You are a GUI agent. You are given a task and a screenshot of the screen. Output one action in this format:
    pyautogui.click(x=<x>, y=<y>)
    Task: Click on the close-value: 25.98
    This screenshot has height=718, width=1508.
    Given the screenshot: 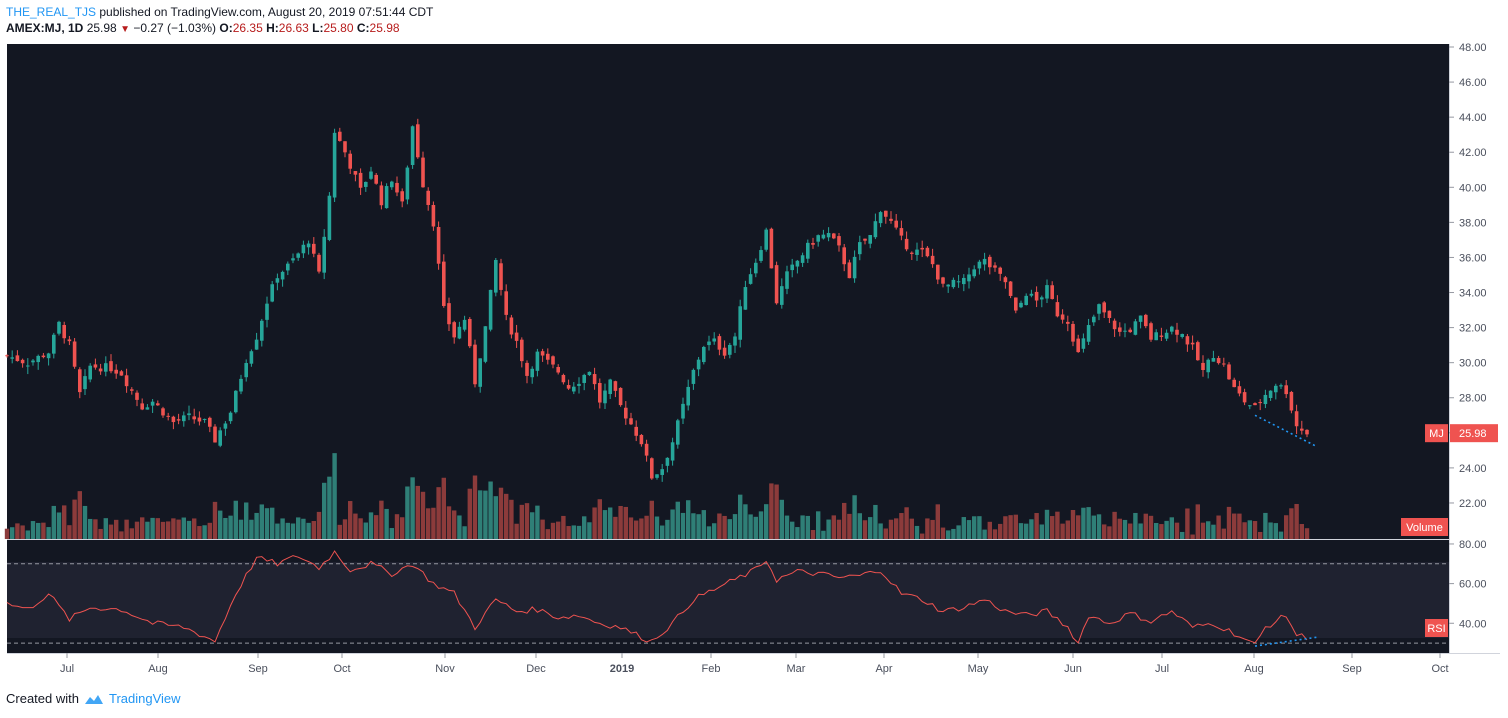 What is the action you would take?
    pyautogui.click(x=384, y=28)
    